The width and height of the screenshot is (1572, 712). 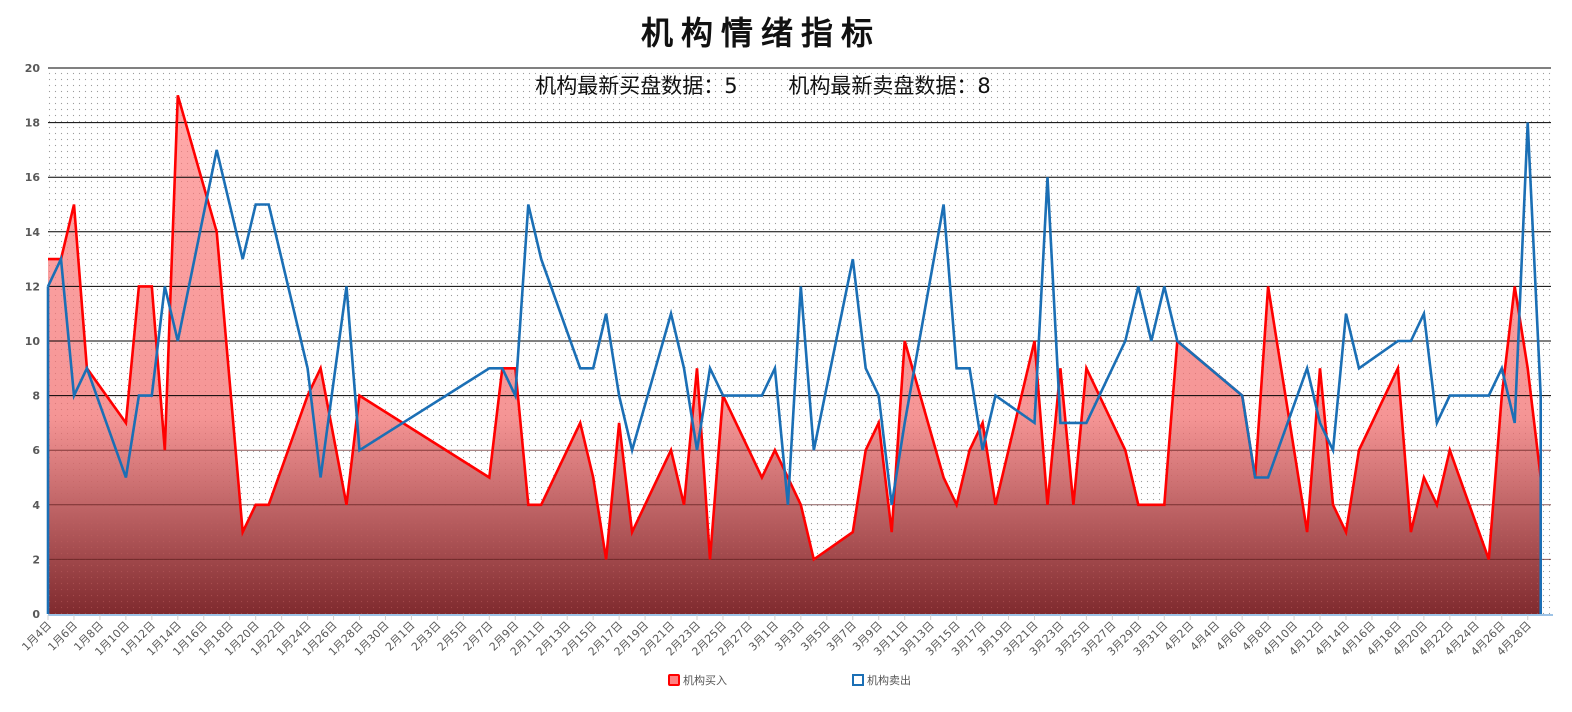 I want to click on latest-buy-value: 5, so click(x=731, y=86).